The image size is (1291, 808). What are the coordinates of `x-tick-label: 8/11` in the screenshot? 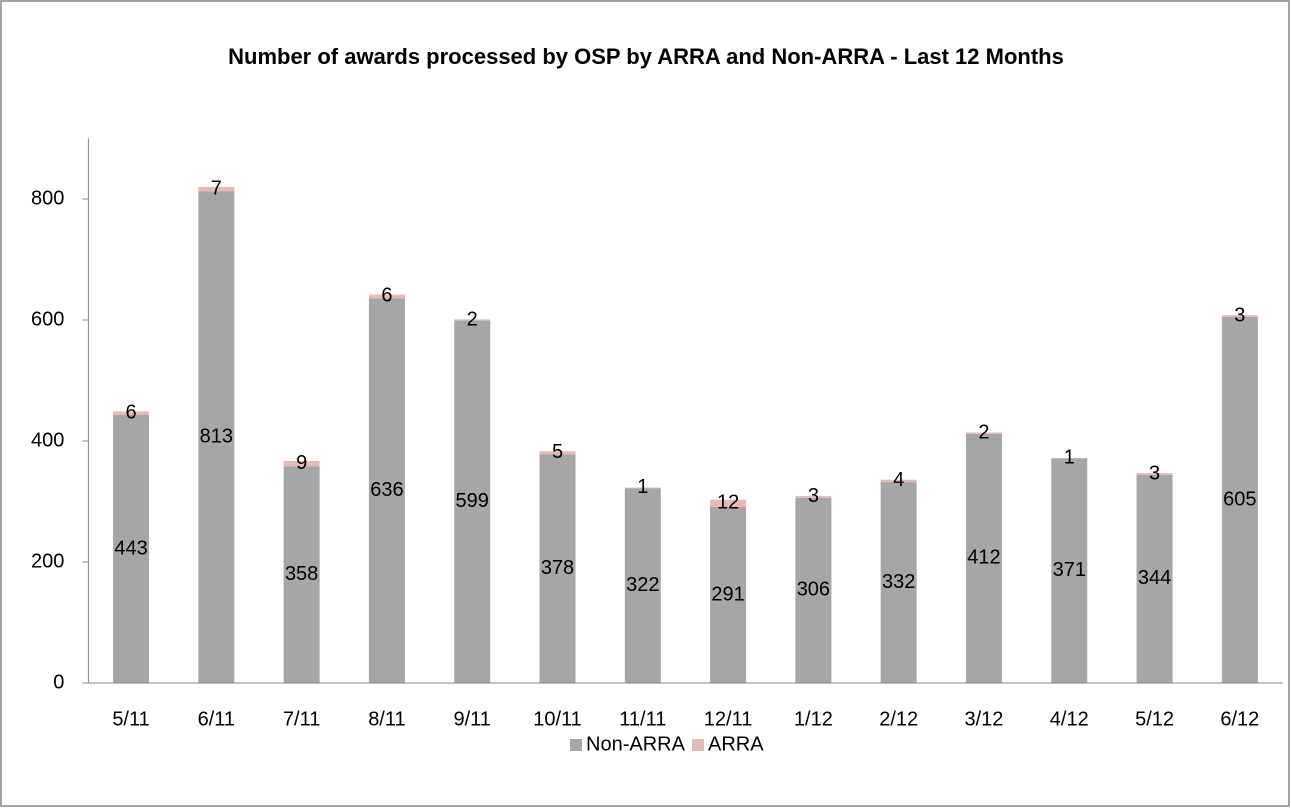 It's located at (386, 719).